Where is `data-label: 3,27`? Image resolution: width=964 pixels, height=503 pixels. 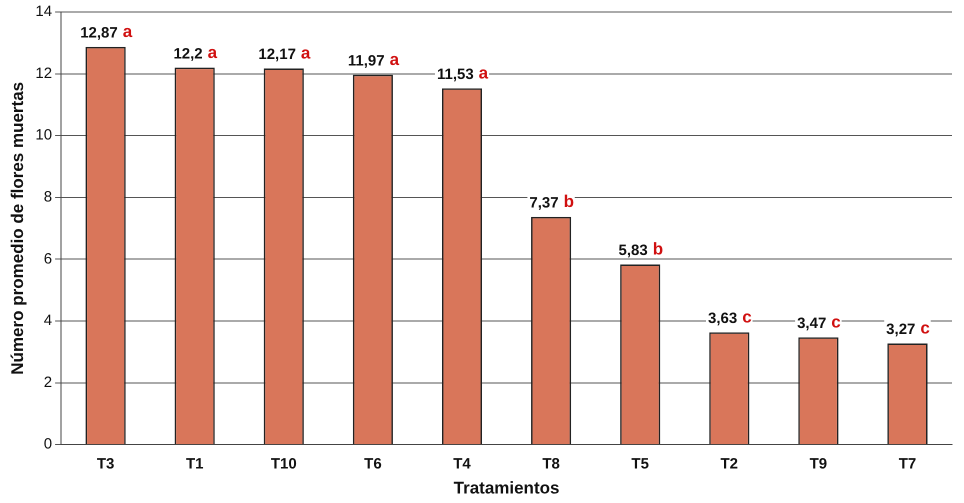
data-label: 3,27 is located at coordinates (901, 329).